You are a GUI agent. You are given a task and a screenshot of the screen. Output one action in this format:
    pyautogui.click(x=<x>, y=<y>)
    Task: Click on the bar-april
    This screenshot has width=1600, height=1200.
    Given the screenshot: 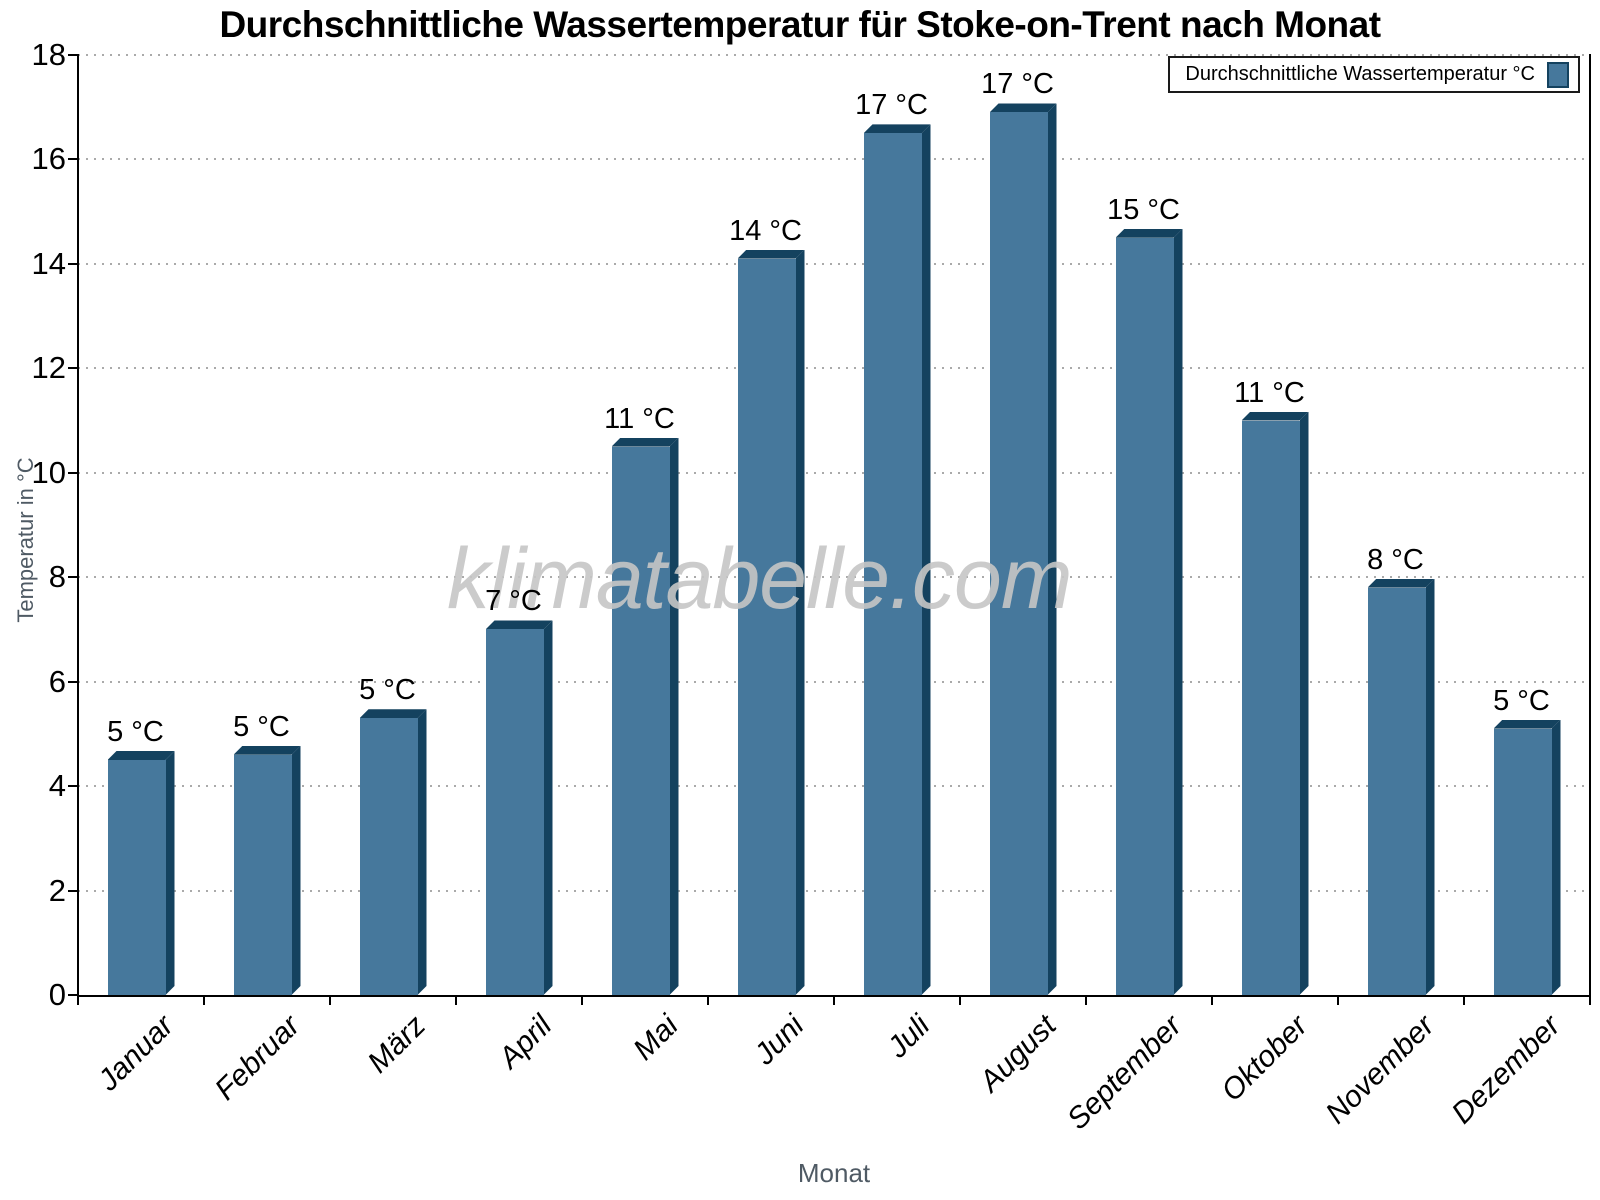 What is the action you would take?
    pyautogui.click(x=519, y=807)
    